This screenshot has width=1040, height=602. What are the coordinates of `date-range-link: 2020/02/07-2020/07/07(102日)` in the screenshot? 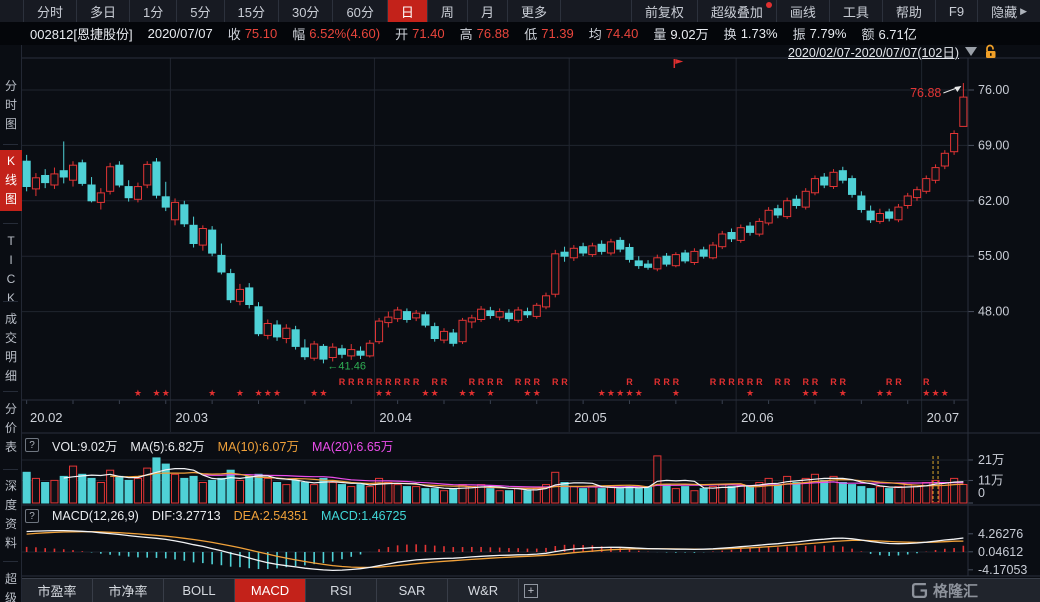 It's located at (873, 53).